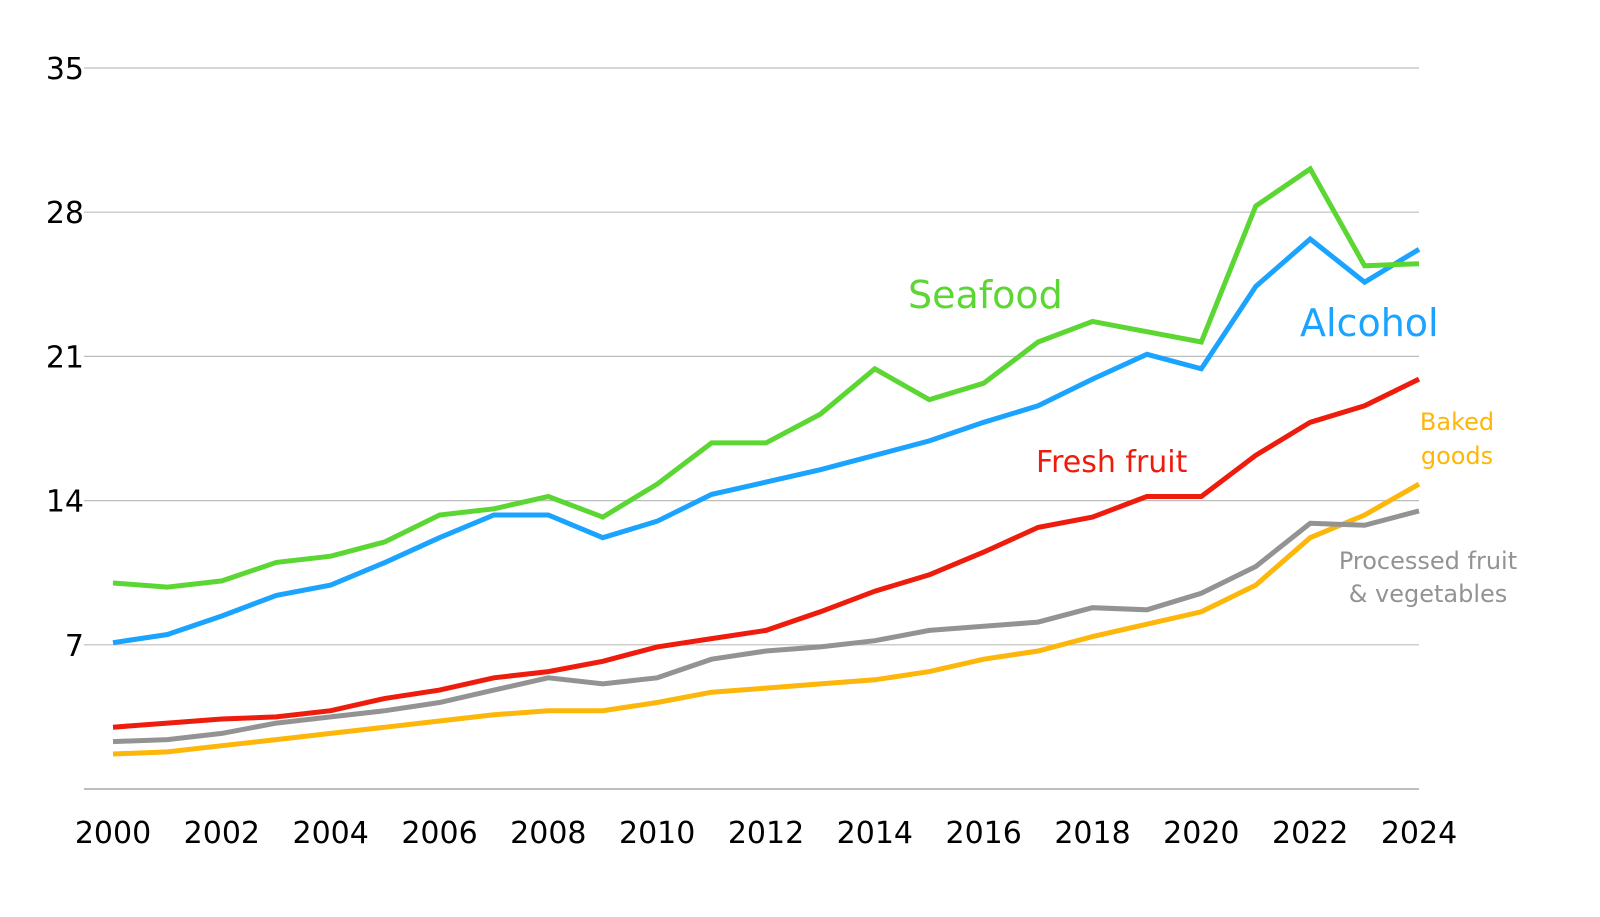  Describe the element at coordinates (983, 833) in the screenshot. I see `x-tick-label: 2016` at that location.